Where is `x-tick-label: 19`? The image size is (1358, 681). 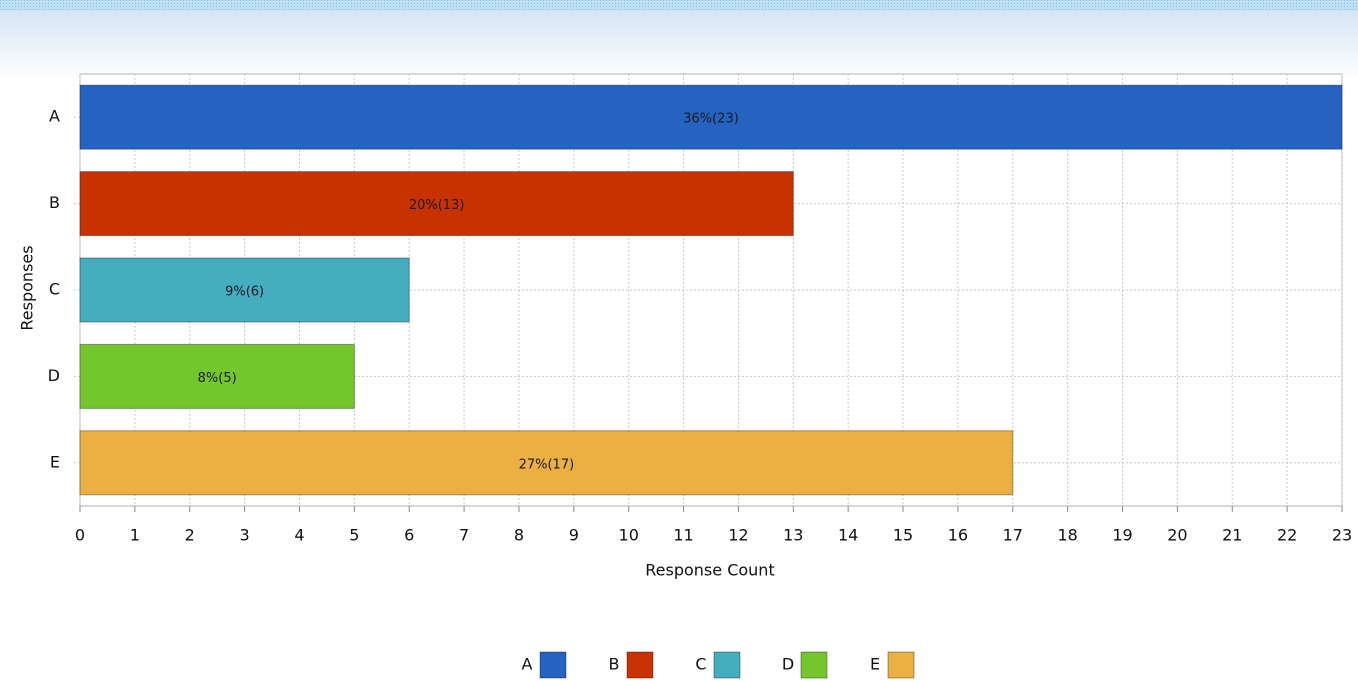 x-tick-label: 19 is located at coordinates (1122, 535).